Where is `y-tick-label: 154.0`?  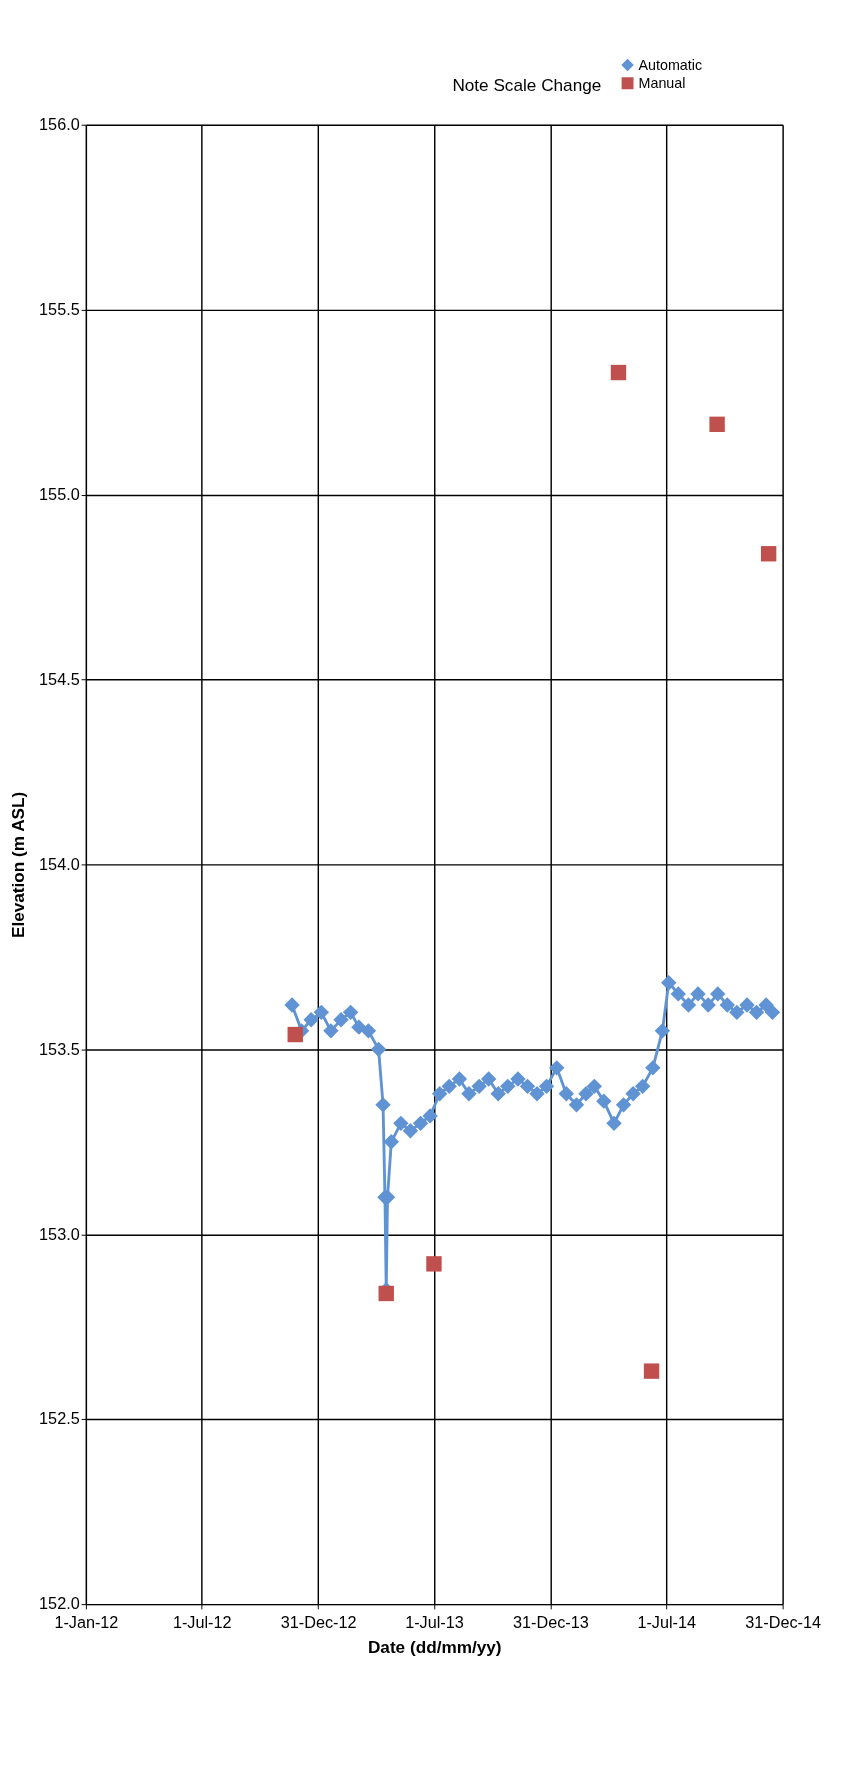
y-tick-label: 154.0 is located at coordinates (59, 863).